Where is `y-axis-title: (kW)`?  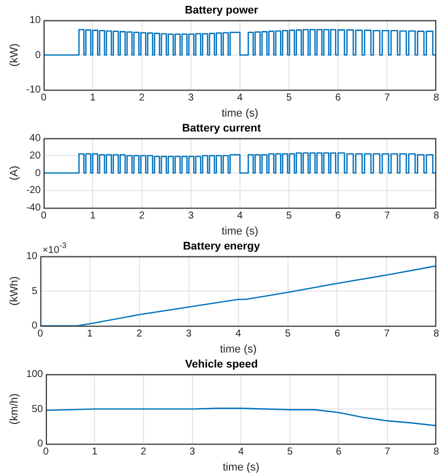
y-axis-title: (kW) is located at coordinates (14, 55).